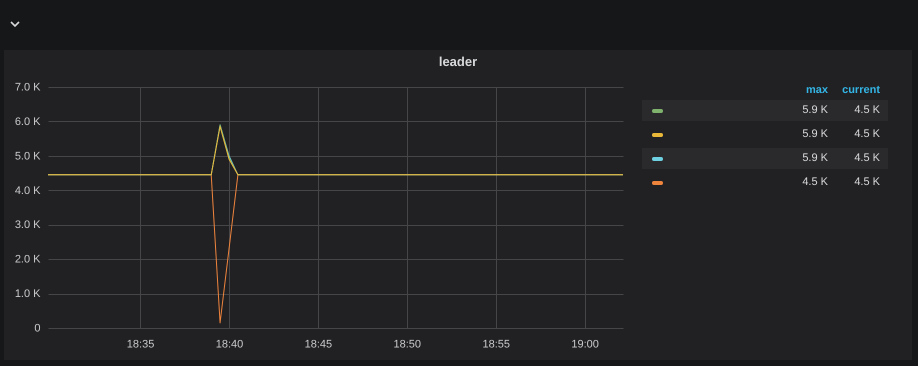 The height and width of the screenshot is (366, 918). Describe the element at coordinates (861, 90) in the screenshot. I see `text: current` at that location.